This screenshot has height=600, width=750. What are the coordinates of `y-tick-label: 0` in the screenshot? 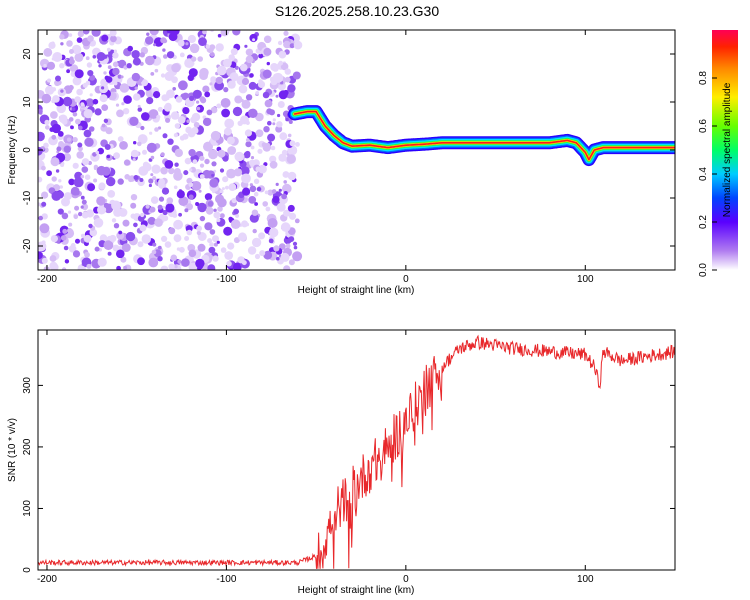 It's located at (27, 570).